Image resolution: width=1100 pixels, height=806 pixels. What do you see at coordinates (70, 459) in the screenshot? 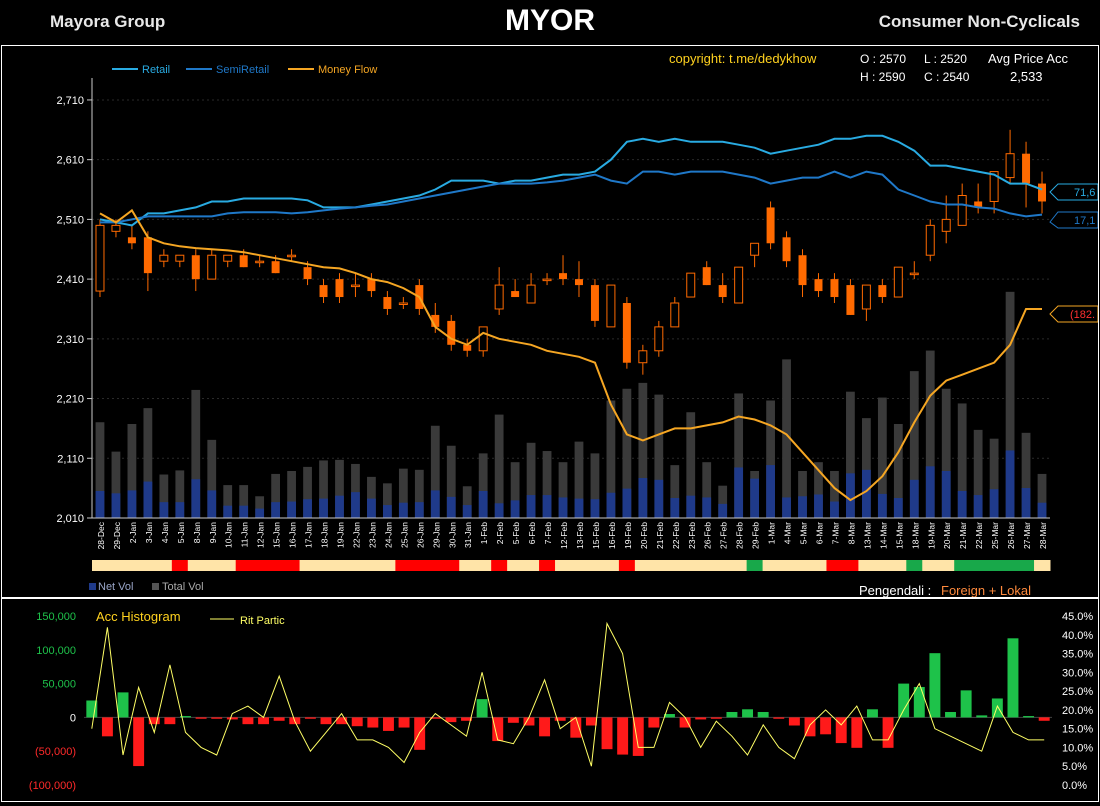
I see `y-tick-label: 2,110` at bounding box center [70, 459].